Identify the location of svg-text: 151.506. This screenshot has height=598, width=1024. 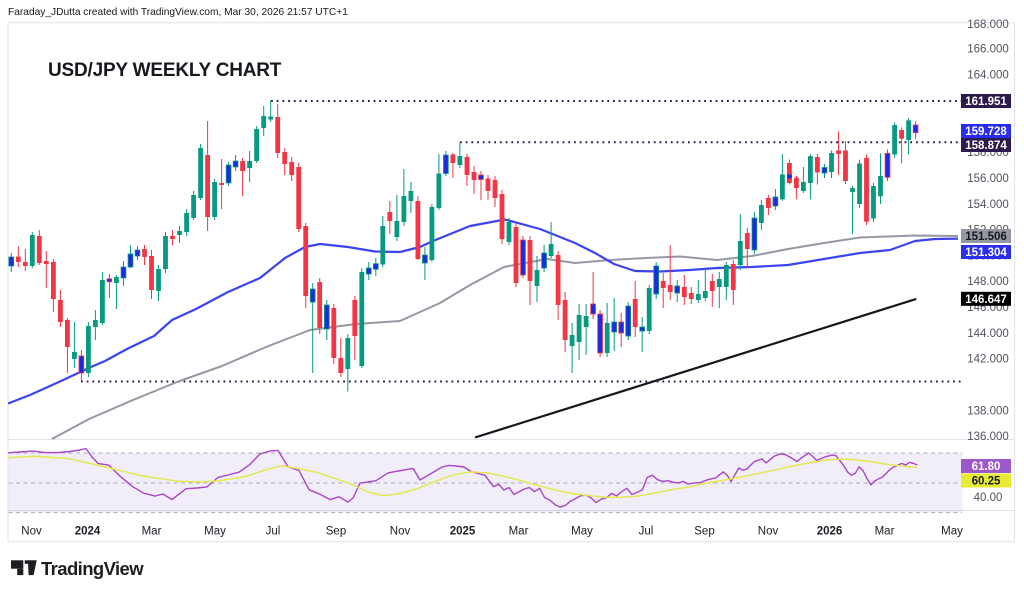
(986, 237).